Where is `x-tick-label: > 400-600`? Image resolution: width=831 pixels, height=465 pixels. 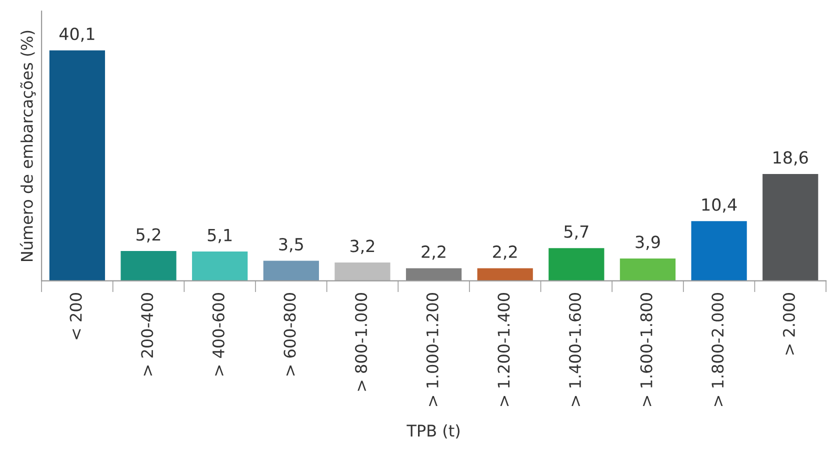 x-tick-label: > 400-600 is located at coordinates (218, 334).